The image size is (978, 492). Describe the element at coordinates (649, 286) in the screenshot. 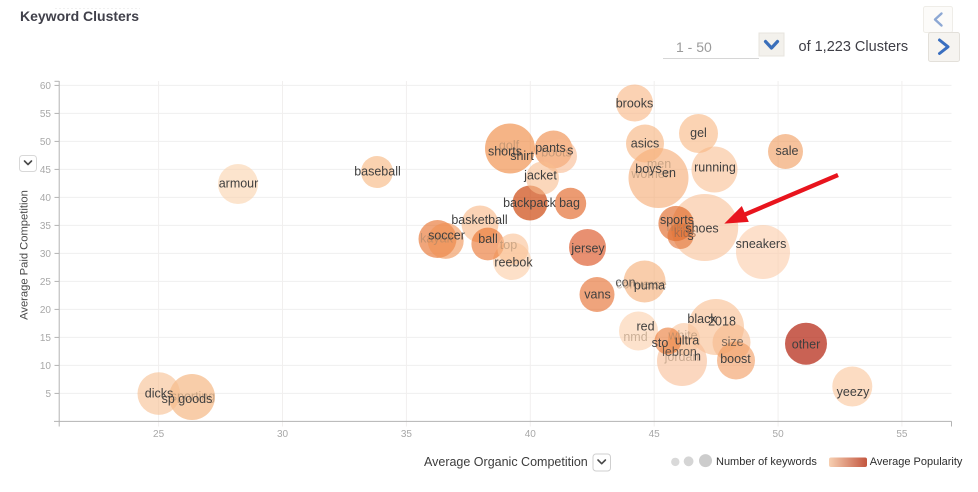

I see `svg-text: puma` at that location.